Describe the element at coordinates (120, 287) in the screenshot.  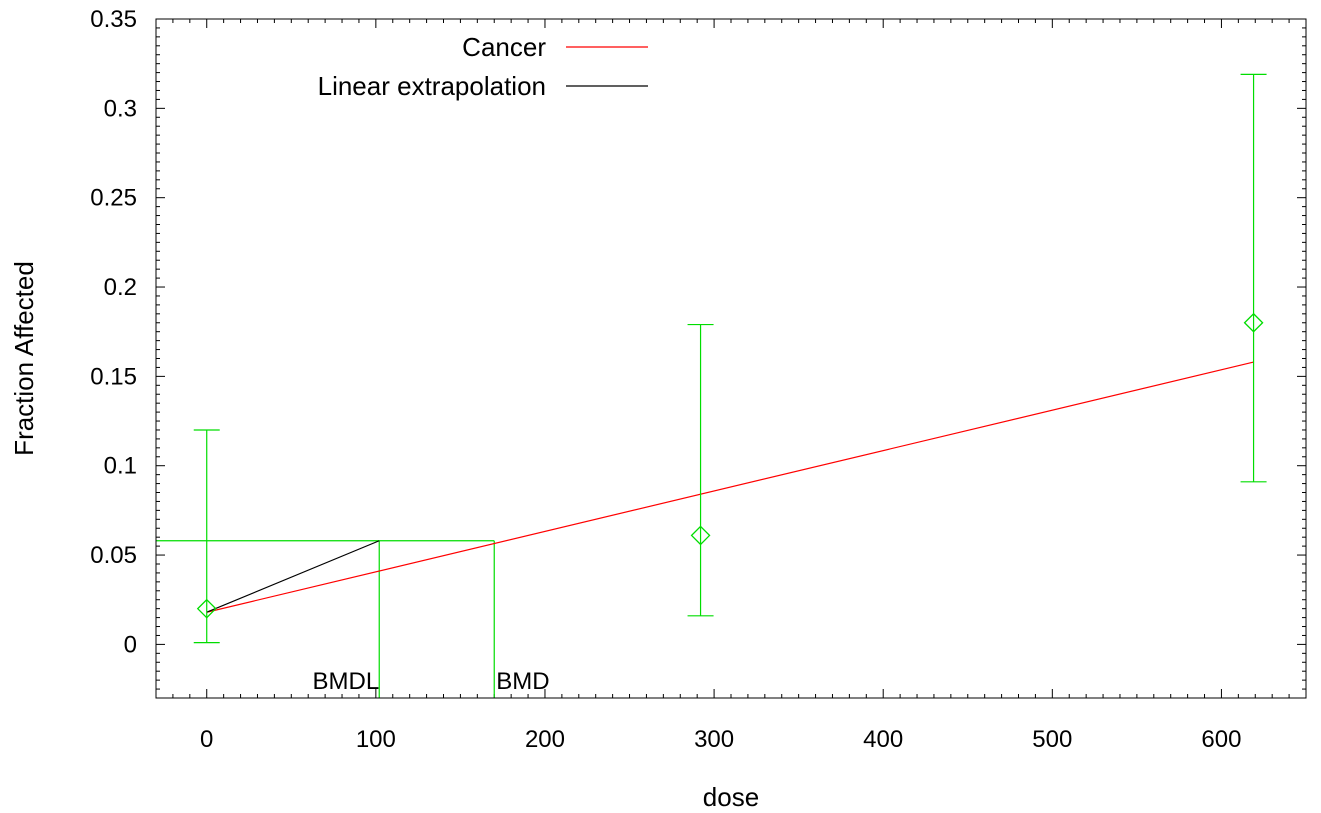
I see `y-tick-label: 0.2` at that location.